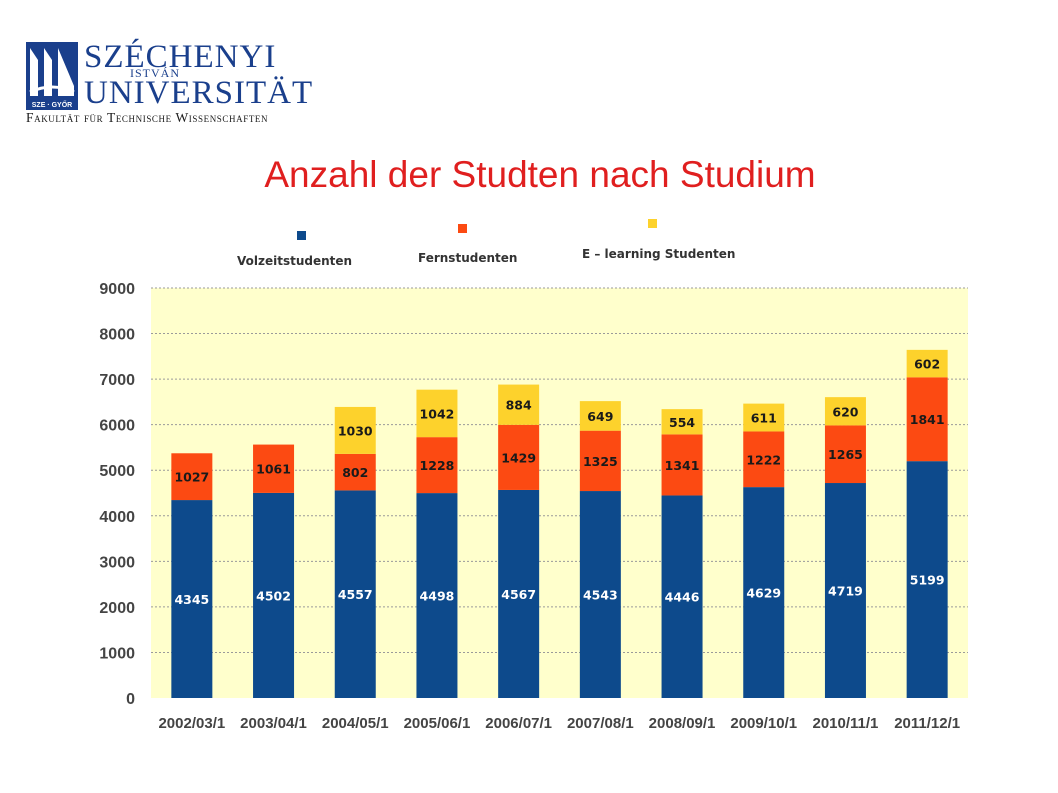 This screenshot has height=793, width=1058. Describe the element at coordinates (191, 723) in the screenshot. I see `x-tick-label: 2002/03/1` at that location.